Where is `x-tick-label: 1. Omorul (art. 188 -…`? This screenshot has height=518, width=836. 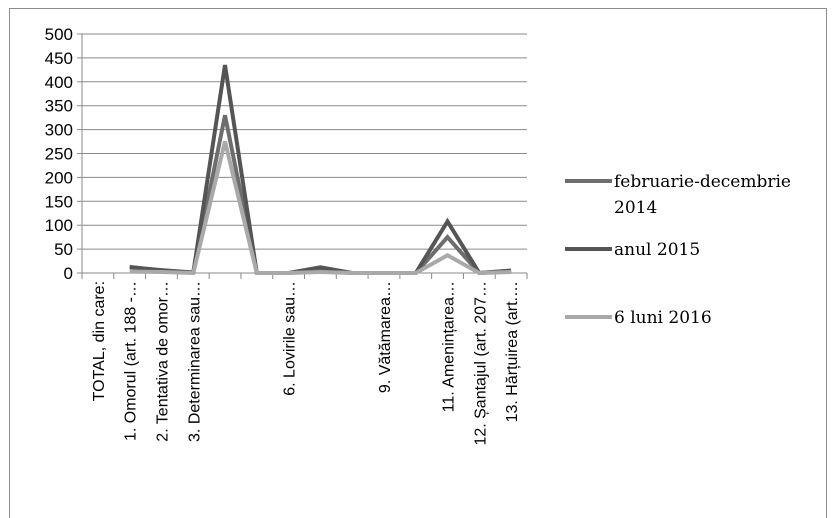
x-tick-label: 1. Omorul (art. 188 -… is located at coordinates (131, 361).